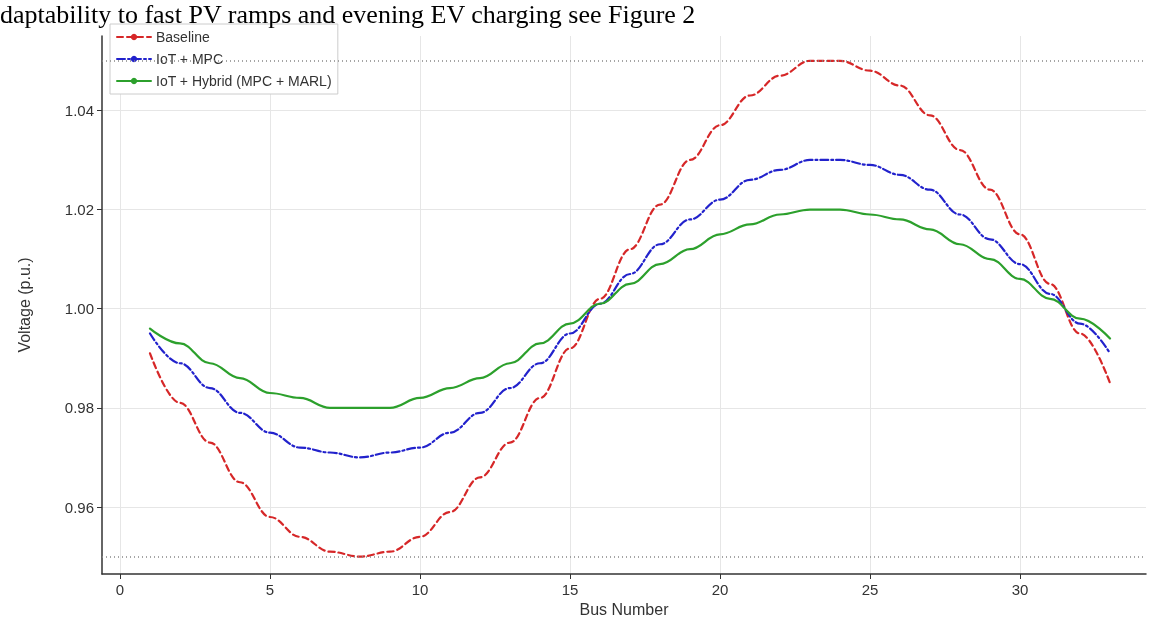 The width and height of the screenshot is (1174, 627). I want to click on y-tick-label: 1.00, so click(79, 309).